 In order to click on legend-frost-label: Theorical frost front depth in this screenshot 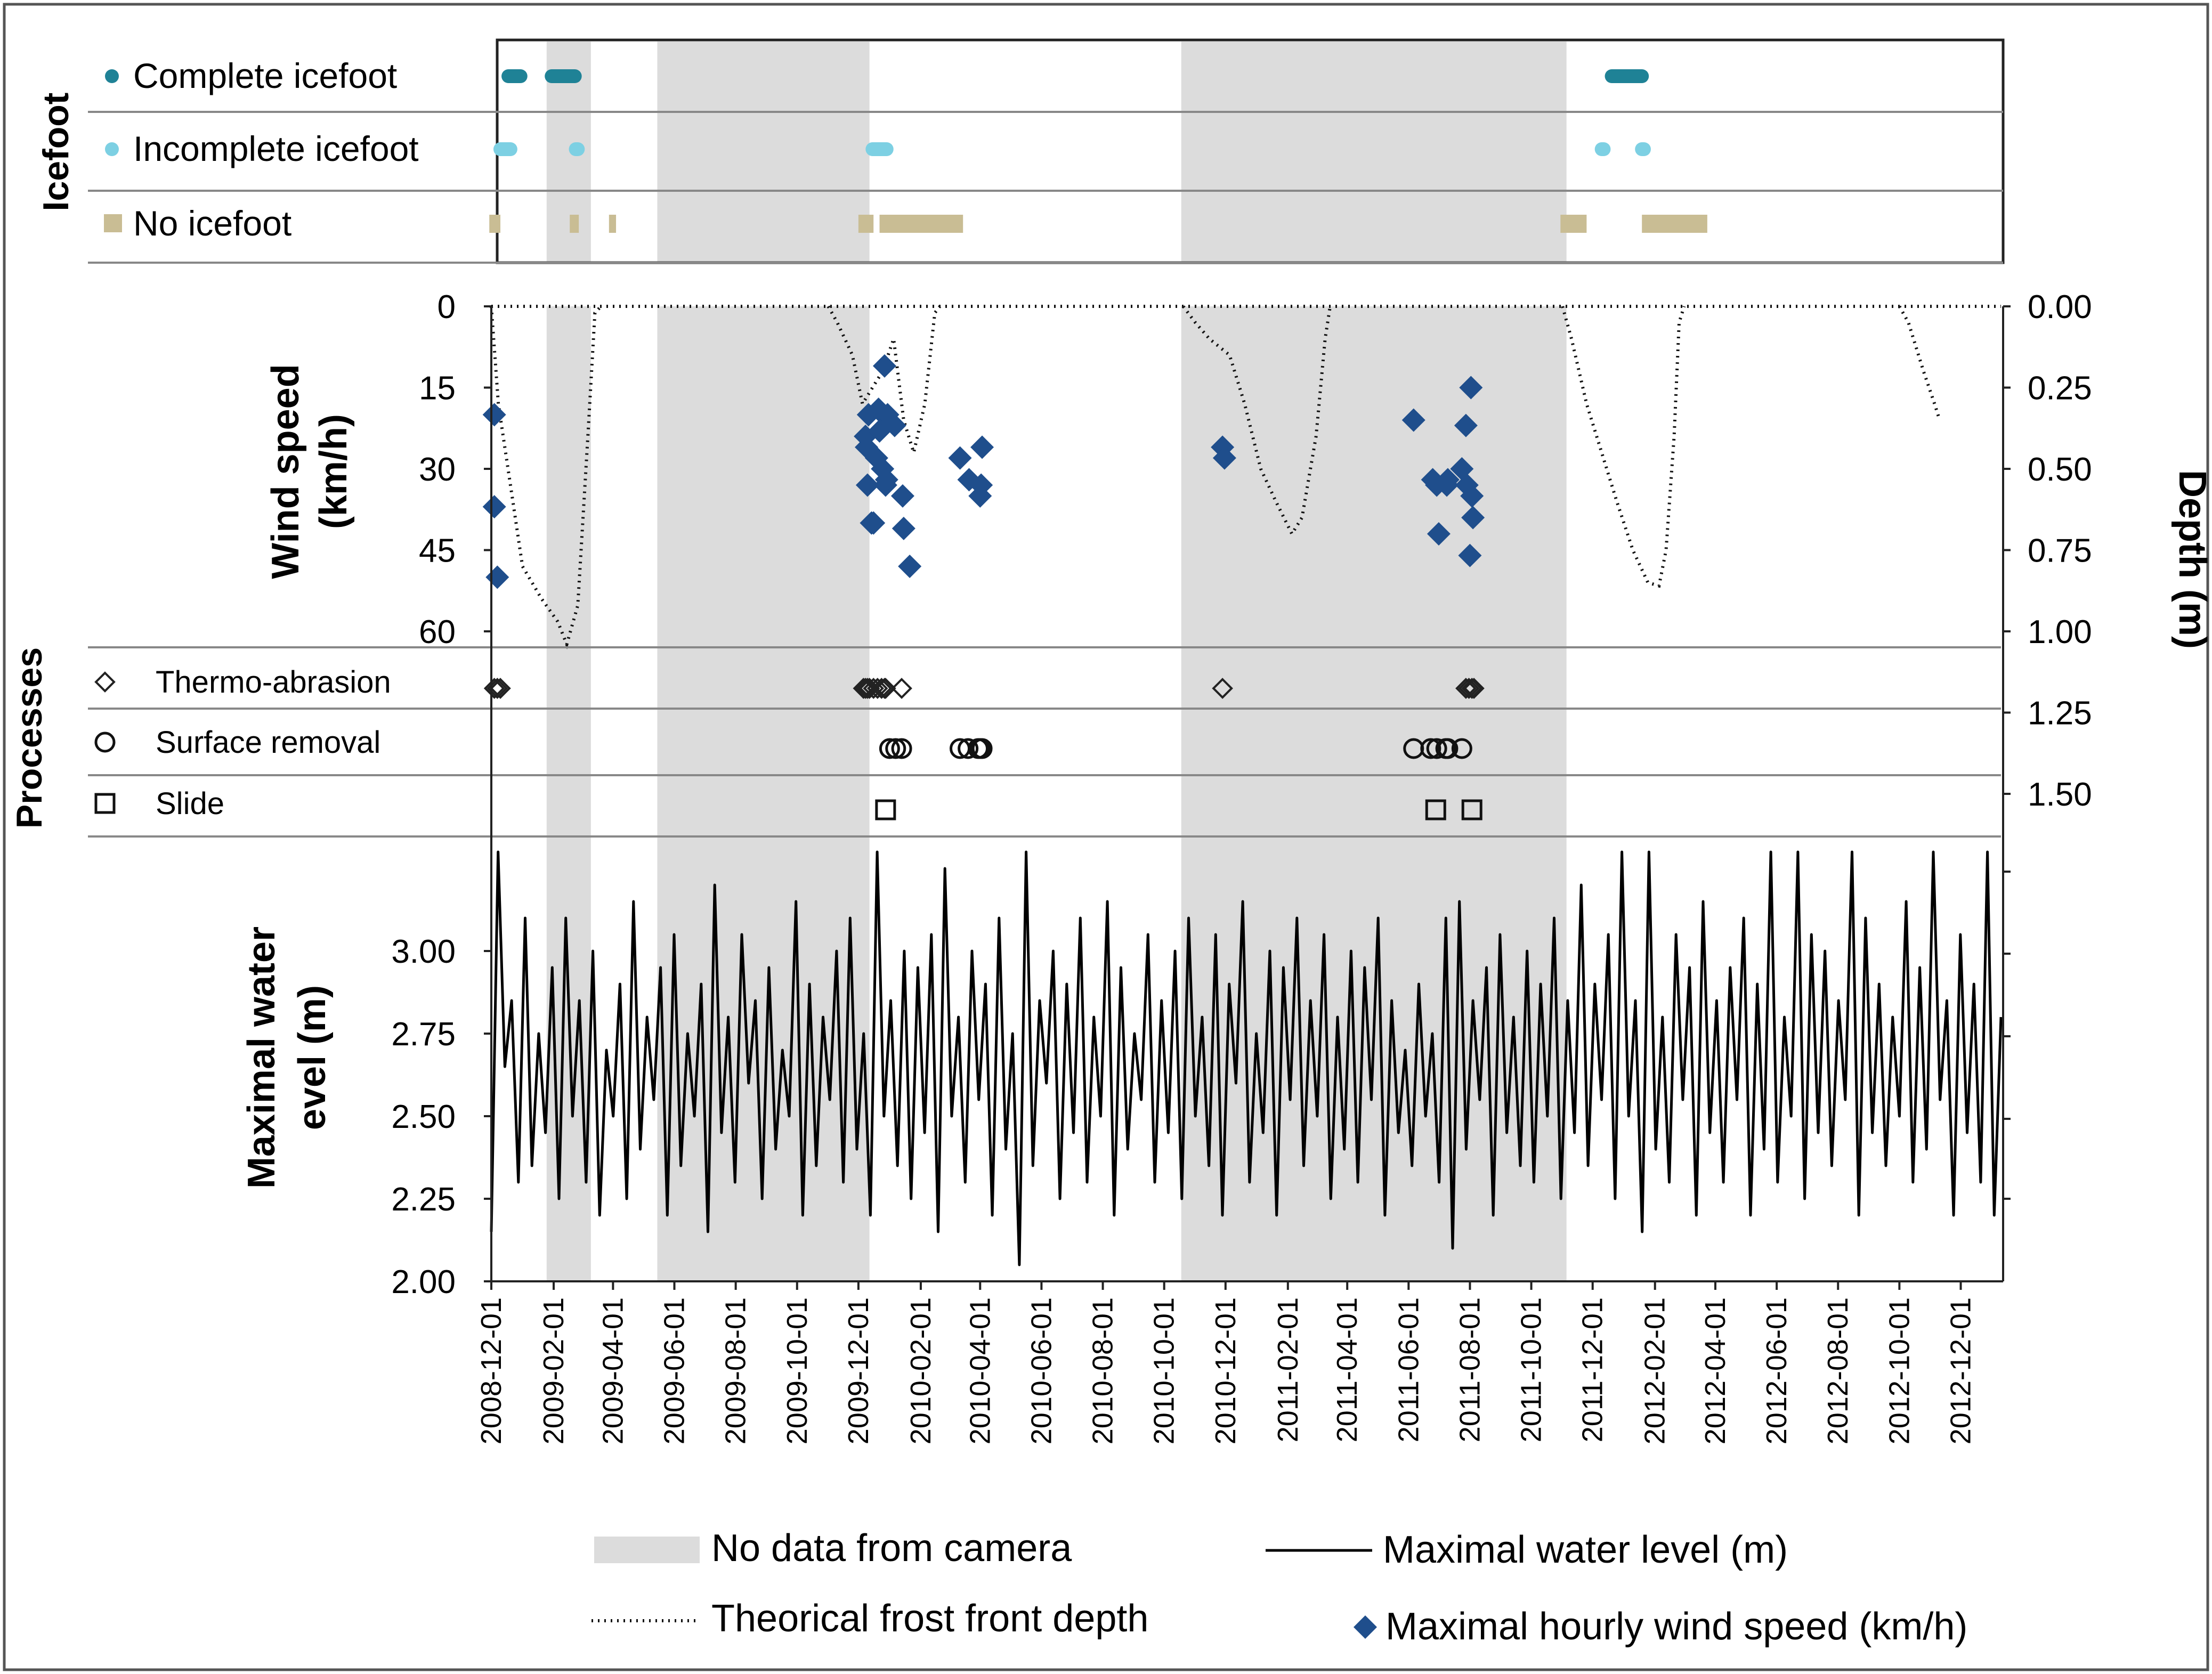, I will do `click(929, 1618)`.